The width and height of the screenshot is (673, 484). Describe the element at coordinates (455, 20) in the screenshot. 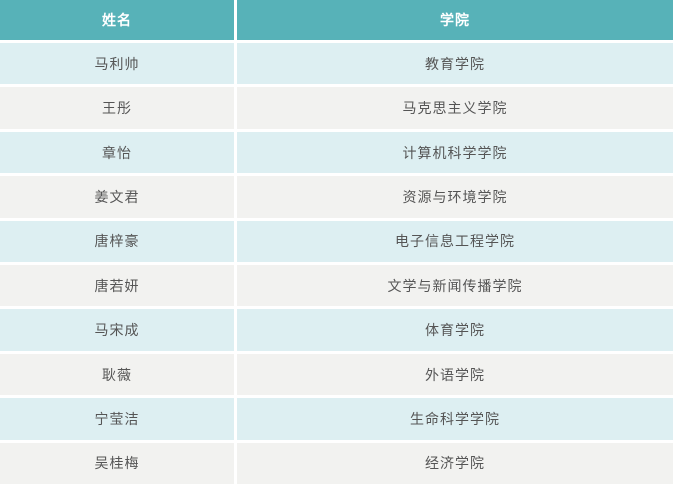

I see `column-header-college: 学院` at that location.